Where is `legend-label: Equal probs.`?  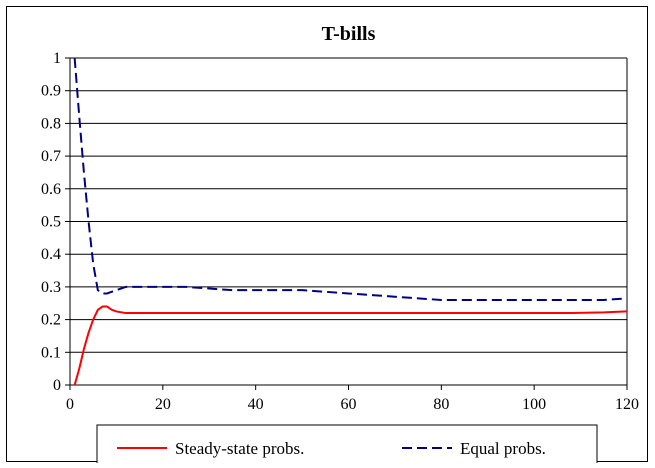 legend-label: Equal probs. is located at coordinates (503, 448).